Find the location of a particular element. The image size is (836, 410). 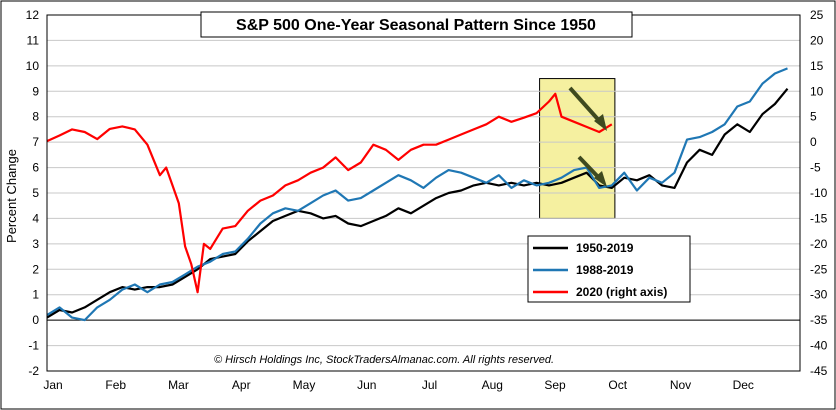

y2-tick-label: -40 is located at coordinates (819, 346).